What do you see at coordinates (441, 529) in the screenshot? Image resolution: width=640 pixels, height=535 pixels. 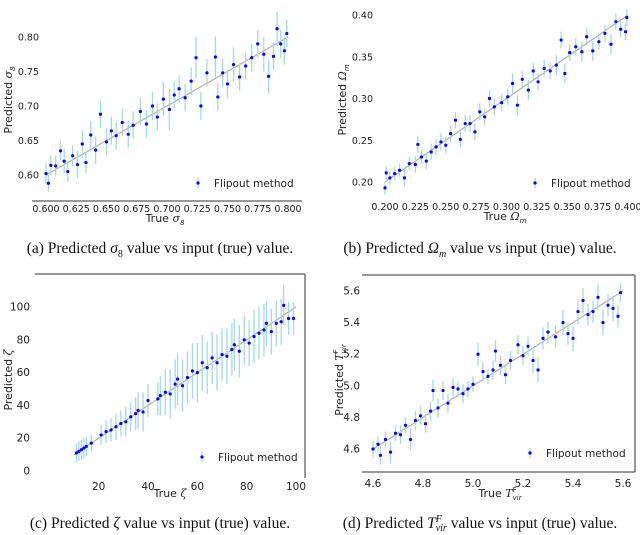 I see `caption-sub: vir` at bounding box center [441, 529].